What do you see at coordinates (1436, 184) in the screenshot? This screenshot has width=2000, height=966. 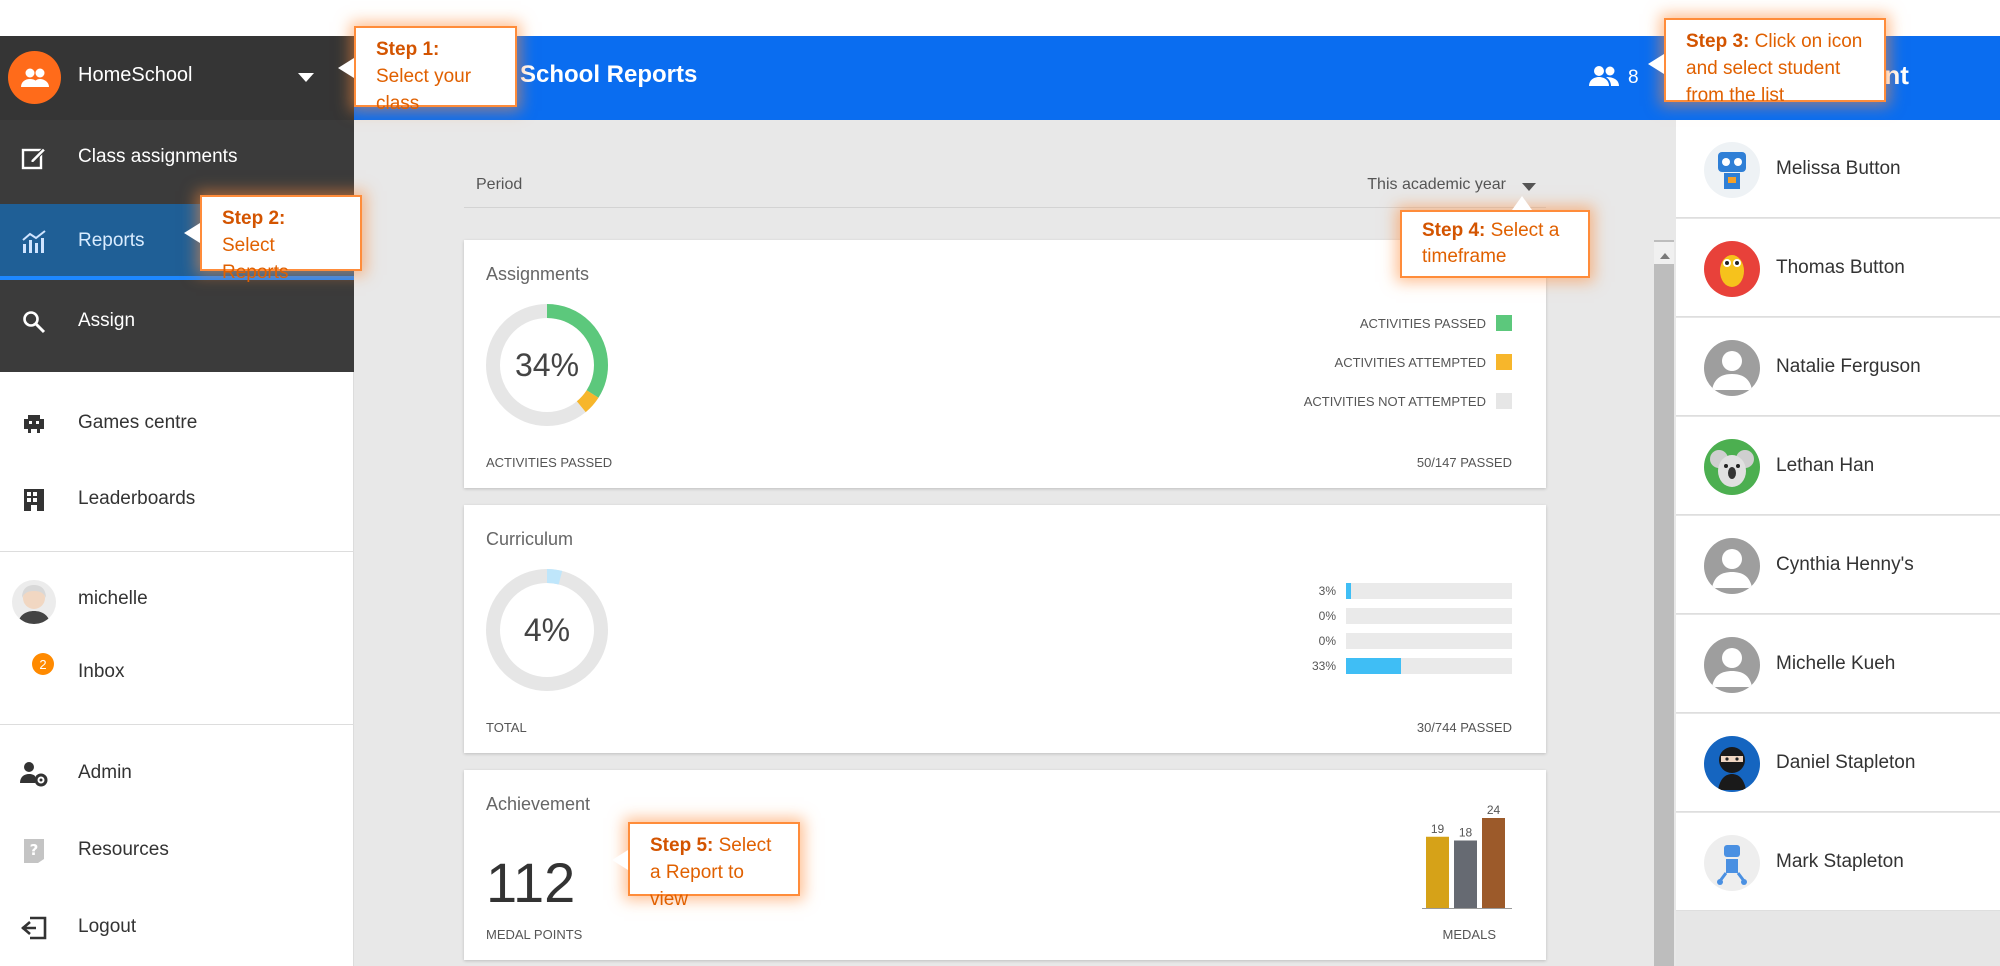 I see `period-value: This academic year` at bounding box center [1436, 184].